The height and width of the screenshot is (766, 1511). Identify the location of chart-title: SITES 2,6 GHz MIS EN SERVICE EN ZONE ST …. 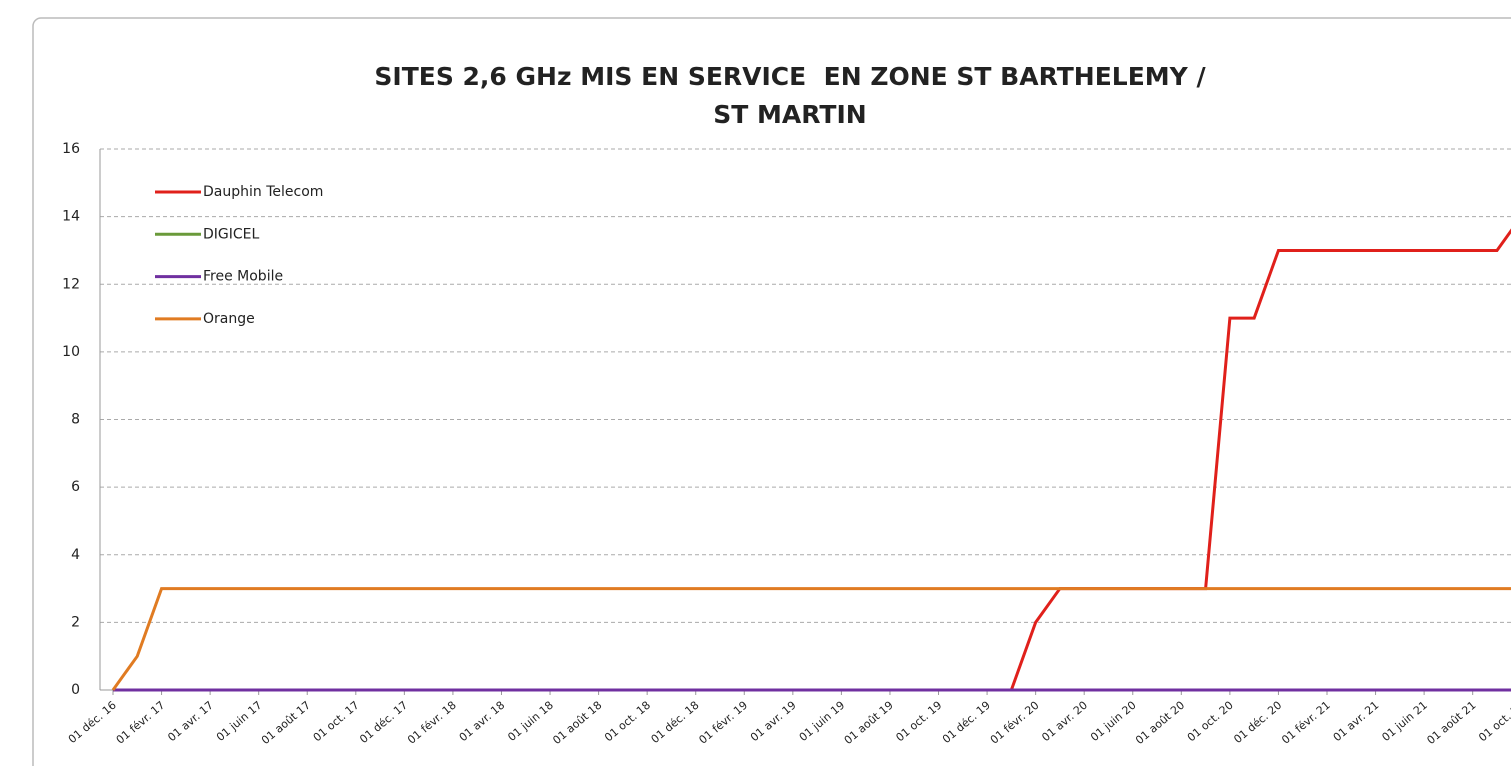
(790, 76).